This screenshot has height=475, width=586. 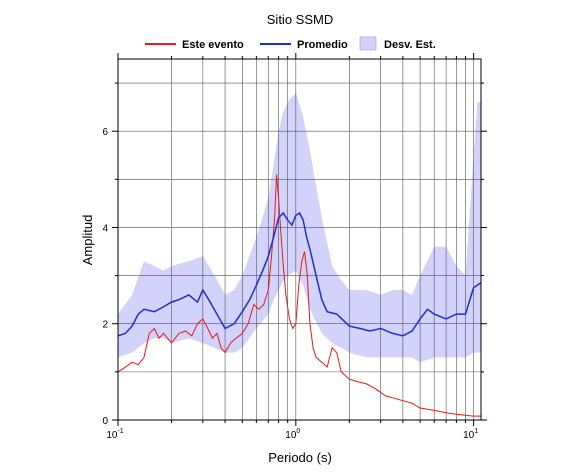 What do you see at coordinates (476, 431) in the screenshot?
I see `x-tick-exponent: 1` at bounding box center [476, 431].